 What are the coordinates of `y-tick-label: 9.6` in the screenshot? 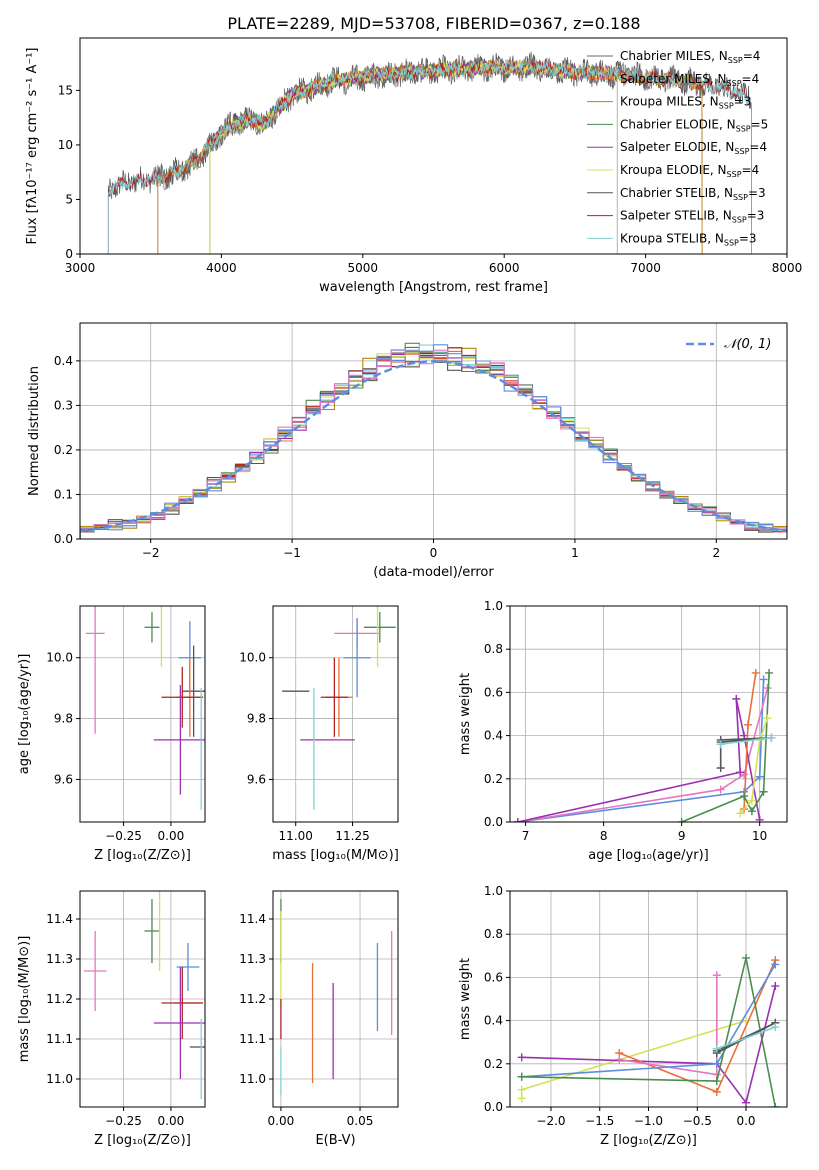 It's located at (63, 779).